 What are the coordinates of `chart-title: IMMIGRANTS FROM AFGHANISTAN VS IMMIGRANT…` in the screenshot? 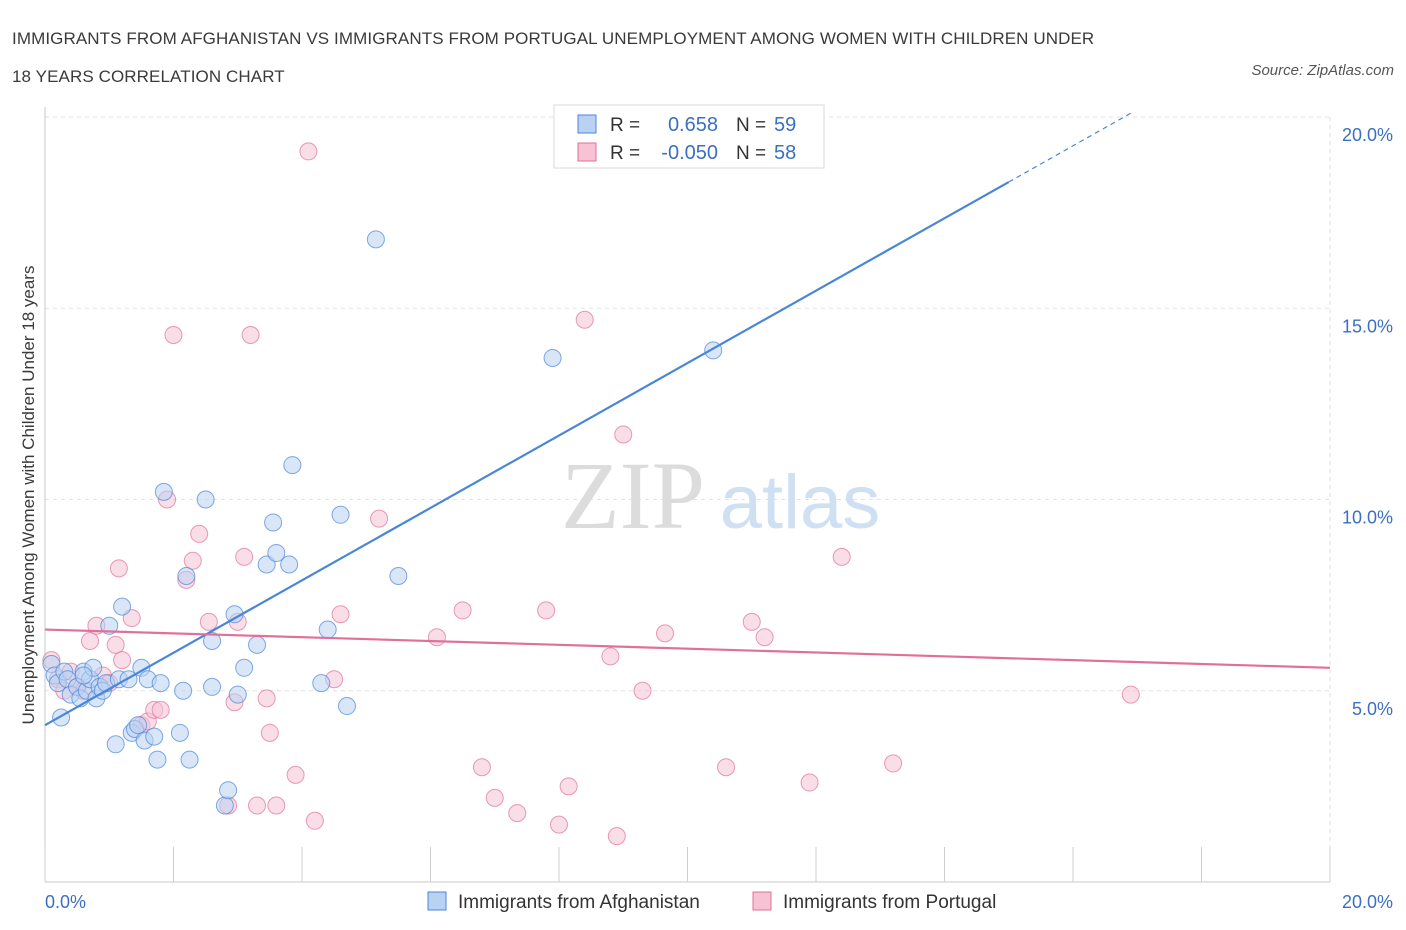 It's located at (553, 58).